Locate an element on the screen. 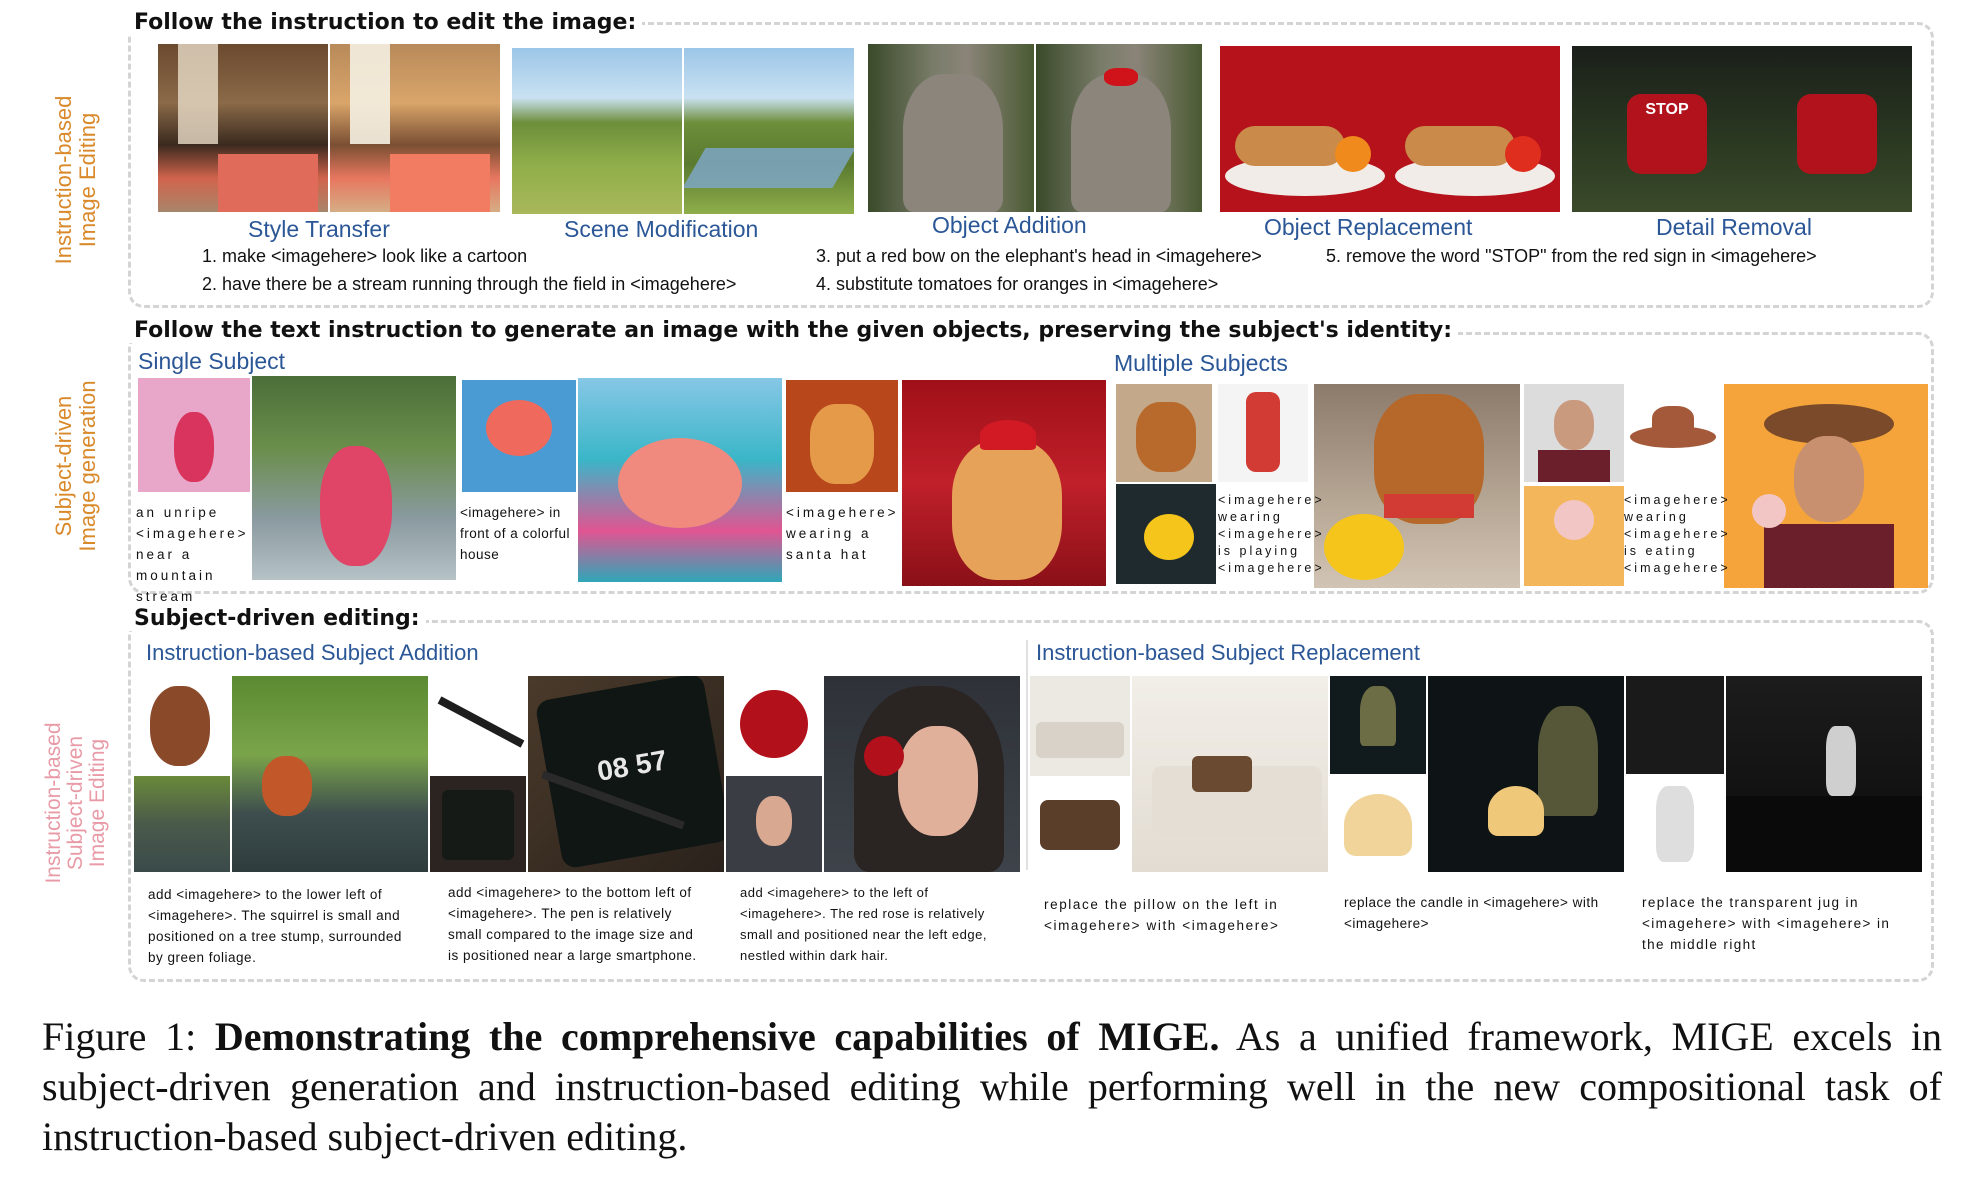  stop-sign-shape: STOP is located at coordinates (1667, 134).